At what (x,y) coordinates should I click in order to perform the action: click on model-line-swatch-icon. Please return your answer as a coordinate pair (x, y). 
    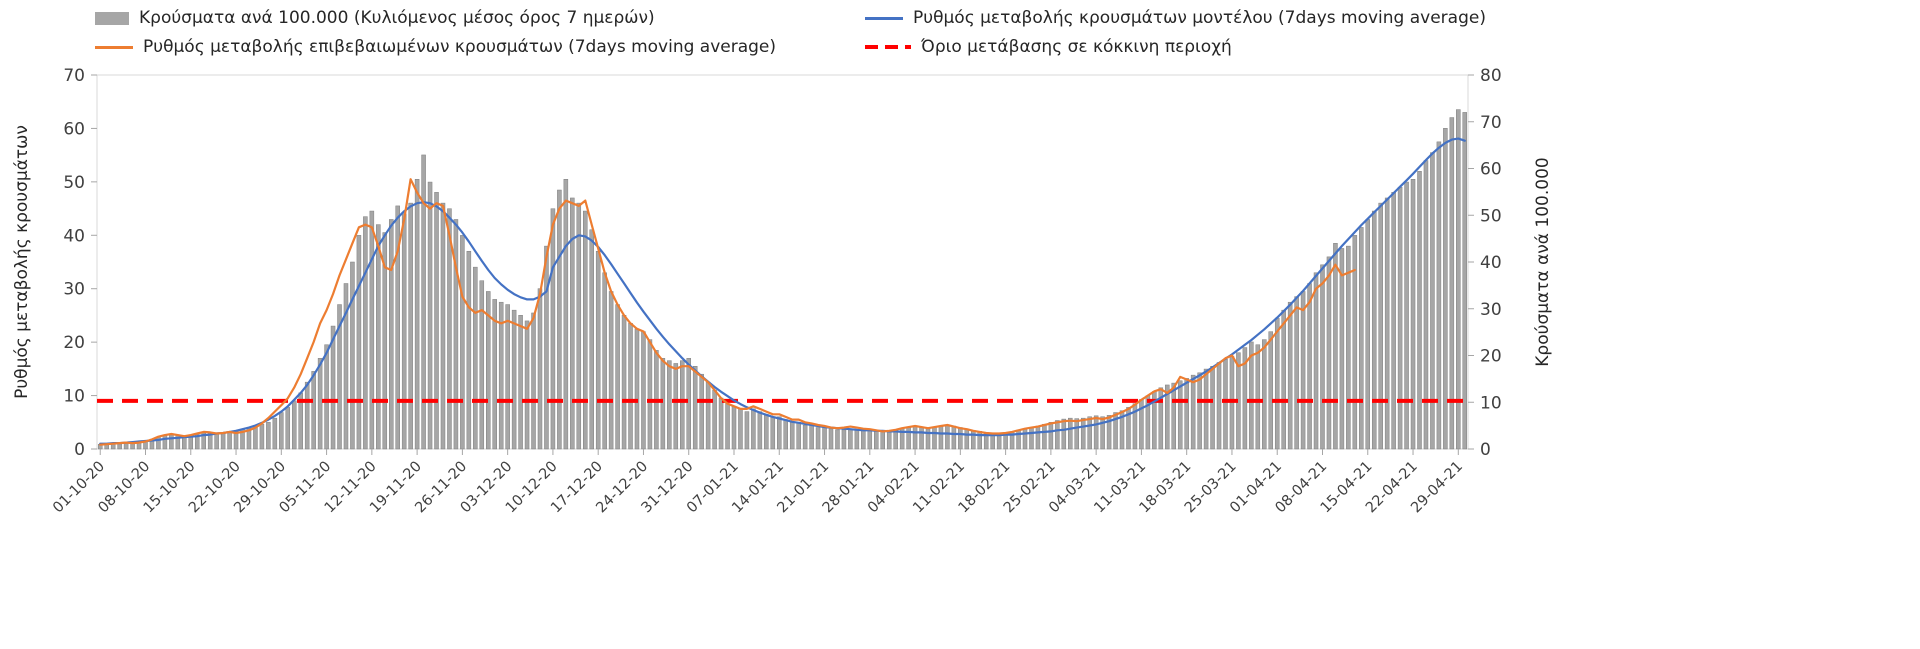
    Looking at the image, I should click on (884, 18).